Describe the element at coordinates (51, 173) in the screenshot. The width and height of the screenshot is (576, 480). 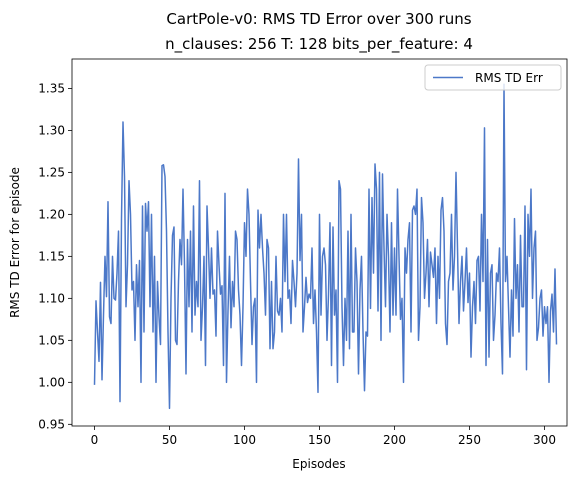
I see `y-tick-label: 1.25` at that location.